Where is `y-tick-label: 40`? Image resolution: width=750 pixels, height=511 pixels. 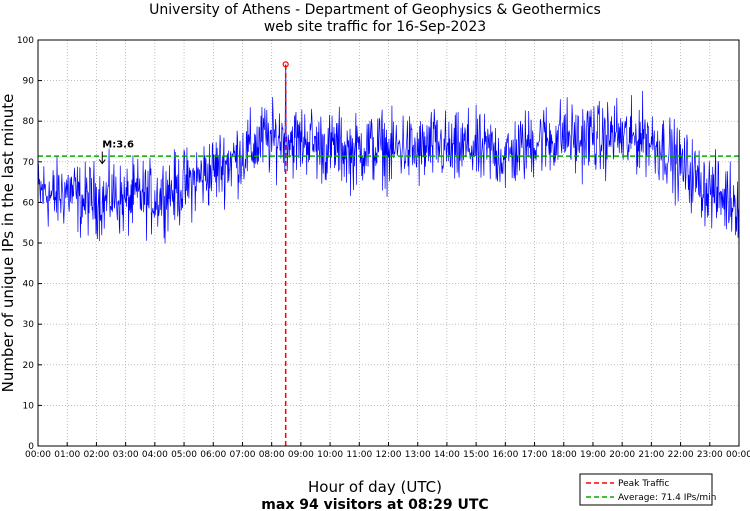 y-tick-label: 40 is located at coordinates (29, 285).